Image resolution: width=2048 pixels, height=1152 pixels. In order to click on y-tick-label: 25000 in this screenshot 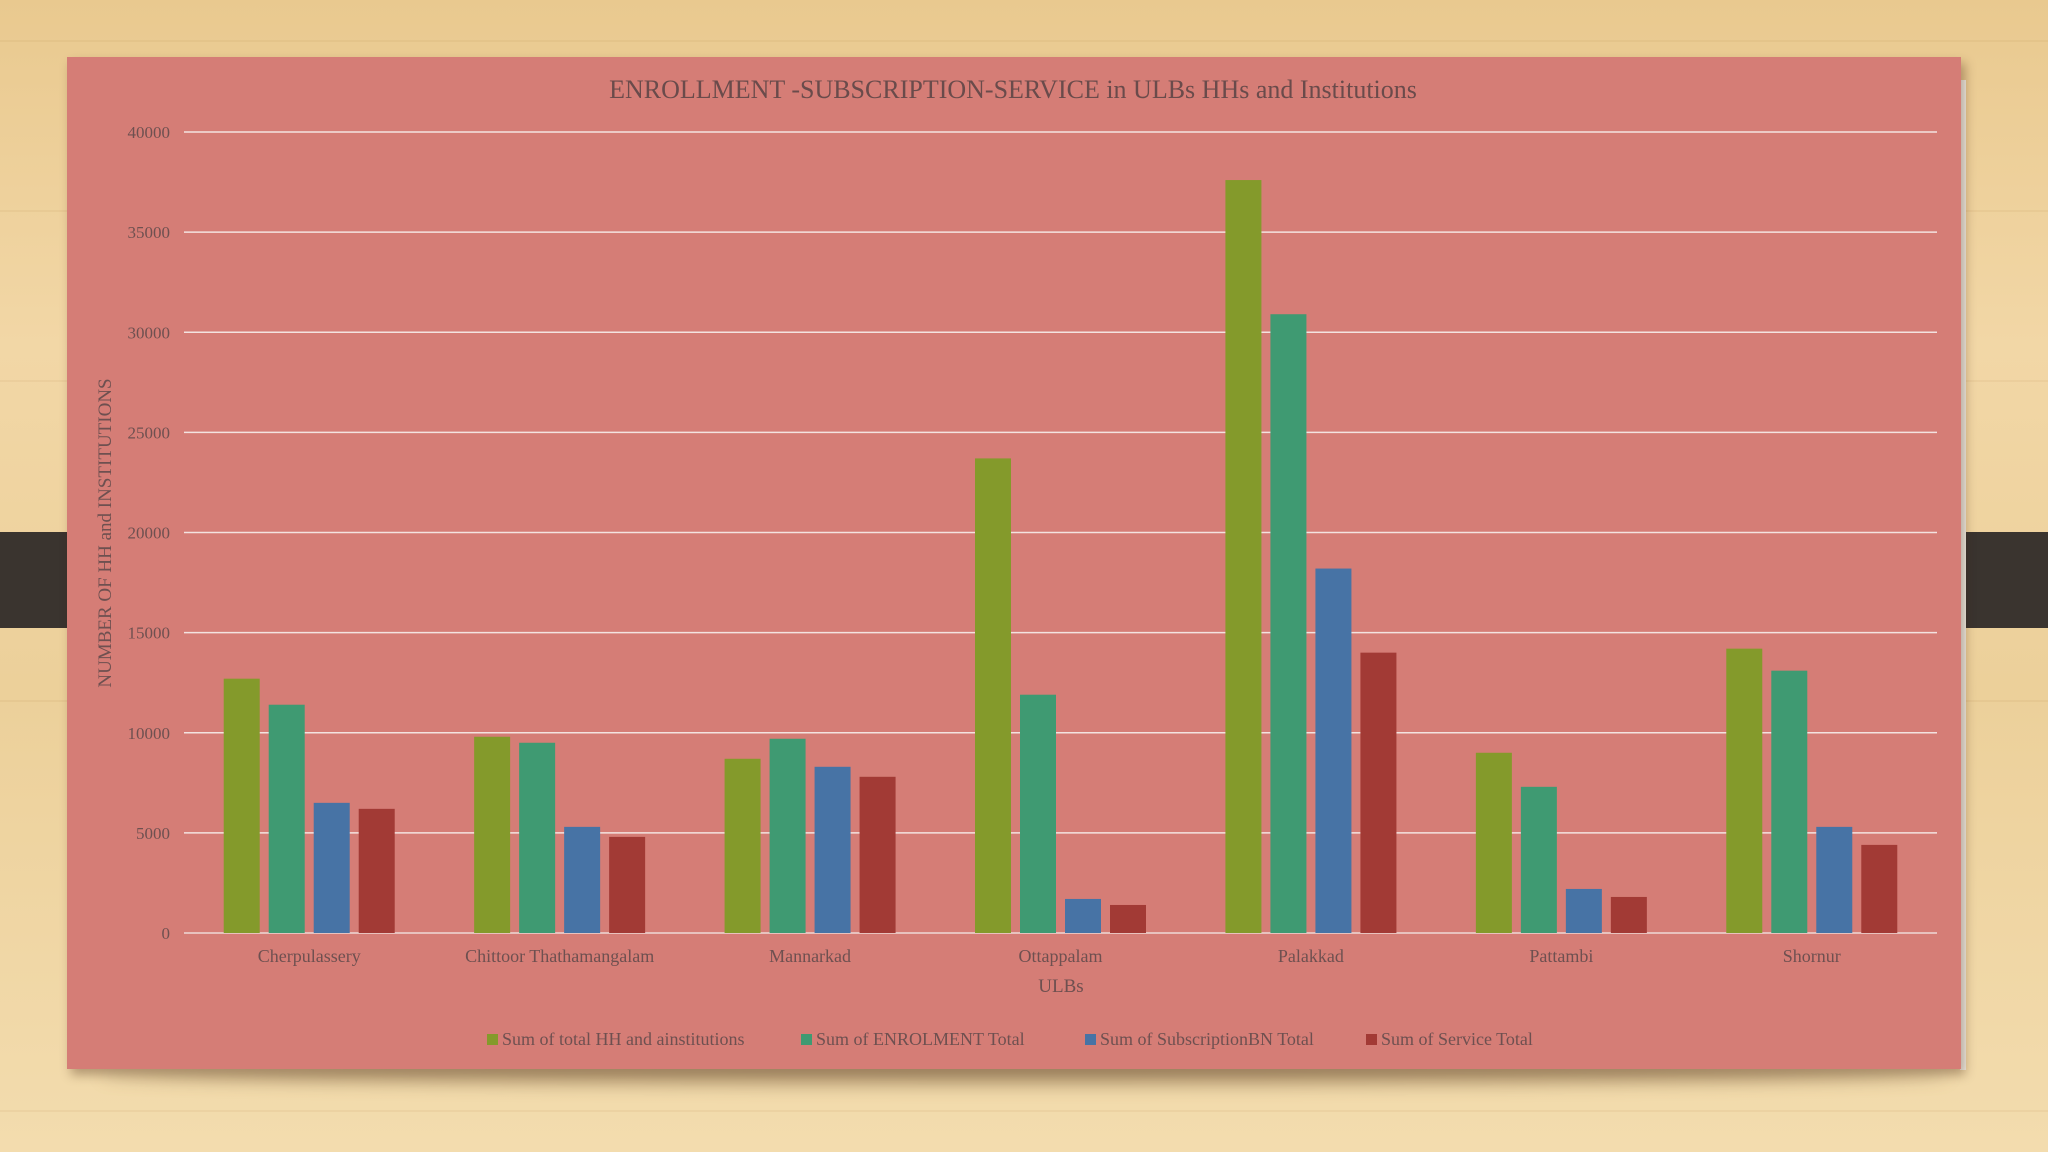, I will do `click(149, 432)`.